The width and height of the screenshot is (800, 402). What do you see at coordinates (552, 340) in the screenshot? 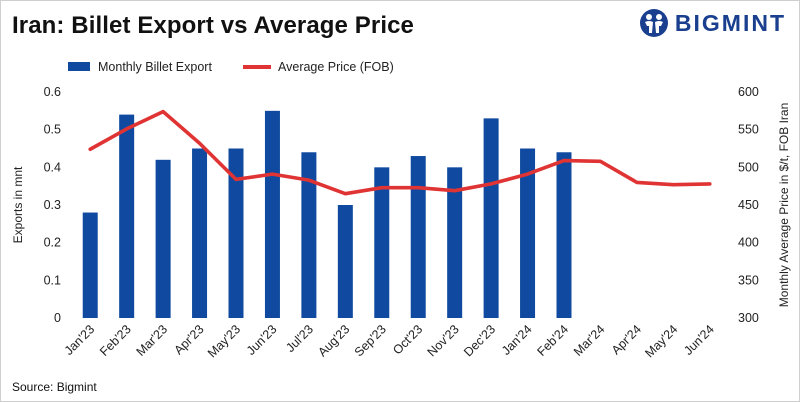
I see `x-tick-label: Feb'24` at bounding box center [552, 340].